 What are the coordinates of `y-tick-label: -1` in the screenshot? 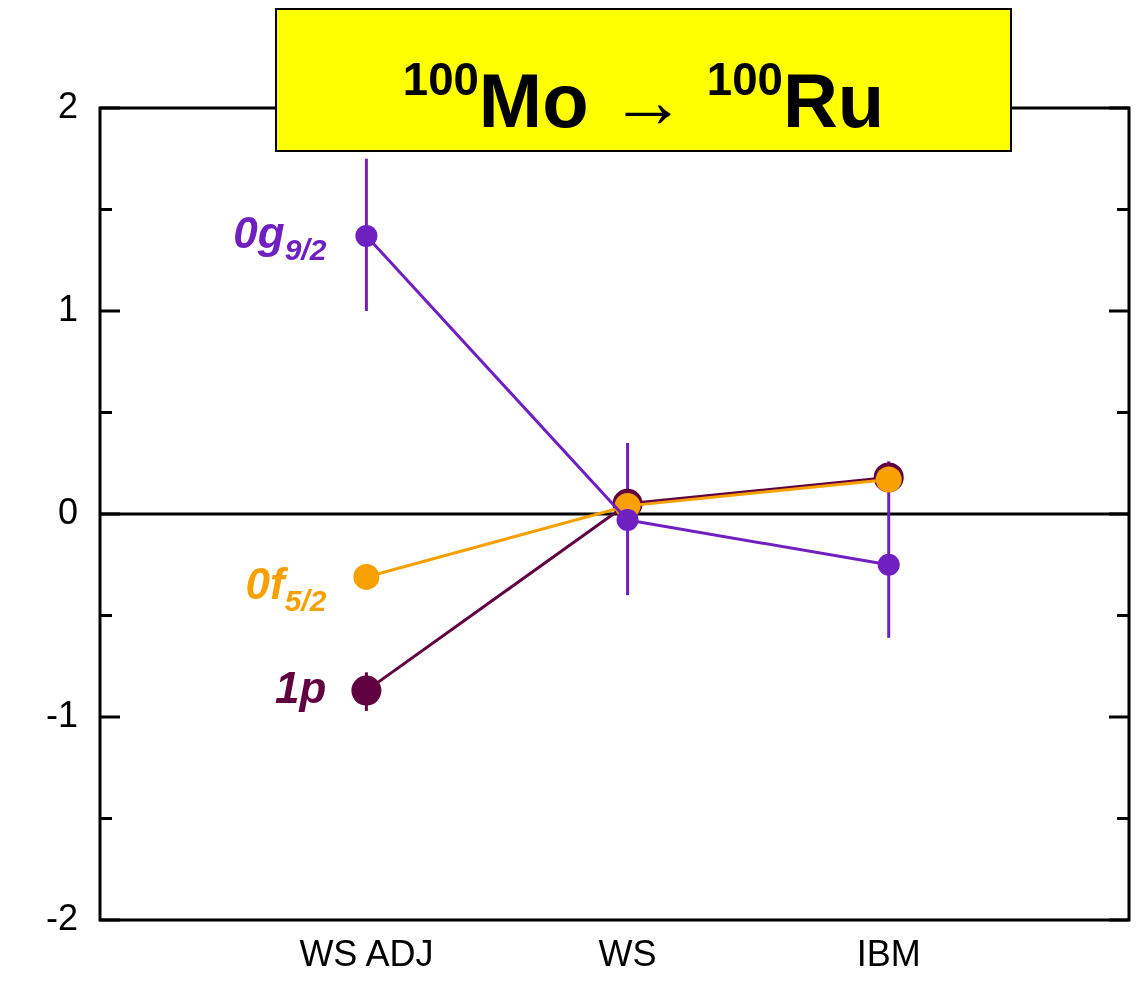 It's located at (61, 714).